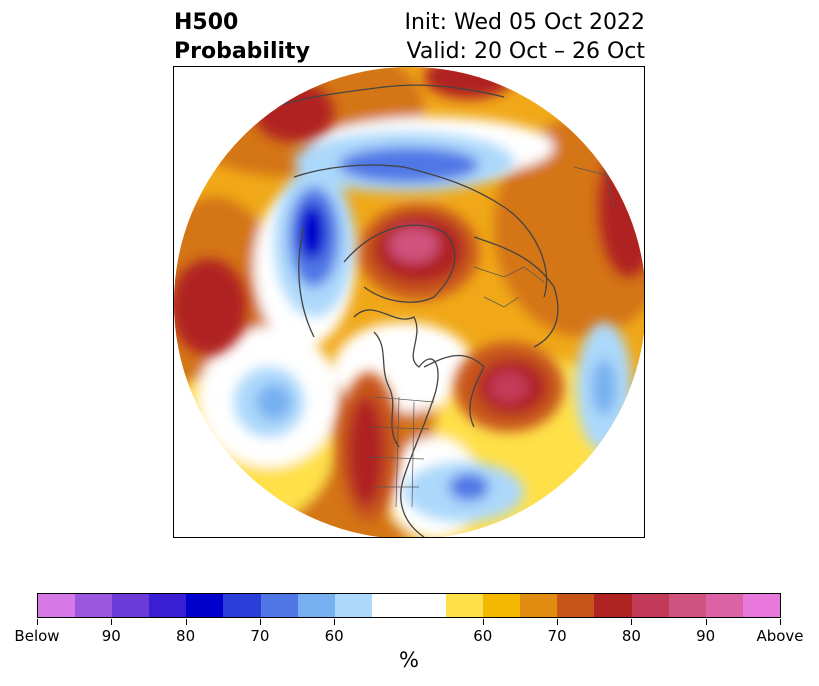 This screenshot has height=686, width=819. I want to click on valid-range: Valid: 20 Oct – 26 Oct, so click(525, 51).